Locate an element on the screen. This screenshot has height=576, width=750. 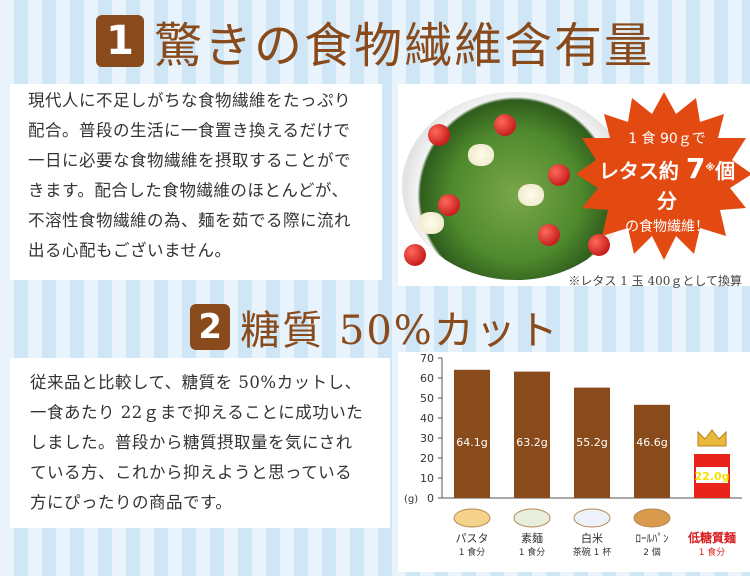
burst-line1: 1 食 90ｇで is located at coordinates (667, 139).